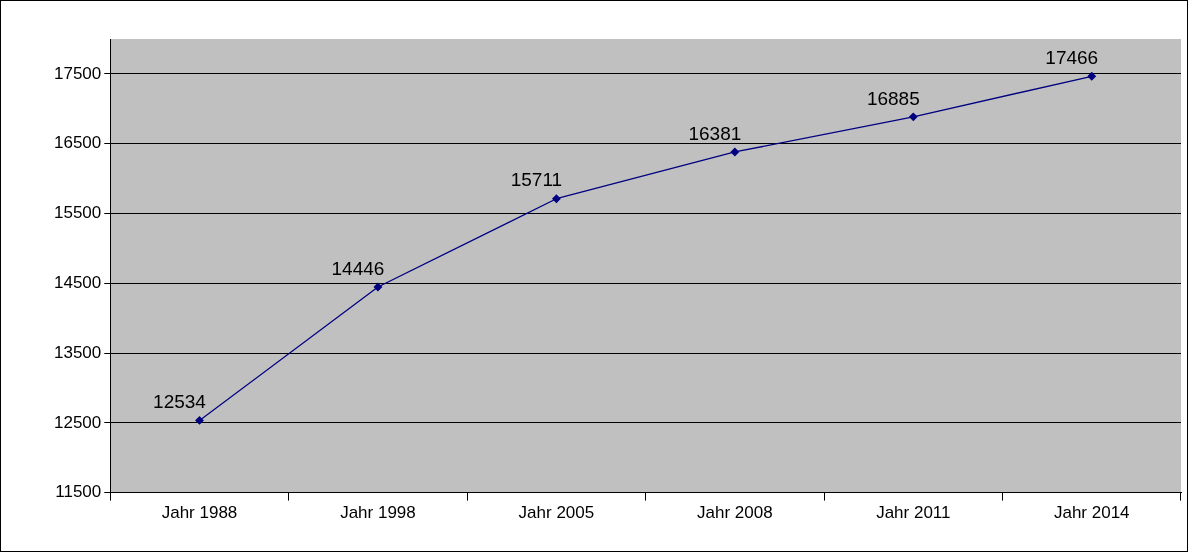  What do you see at coordinates (735, 513) in the screenshot?
I see `x-tick-label: Jahr 2008` at bounding box center [735, 513].